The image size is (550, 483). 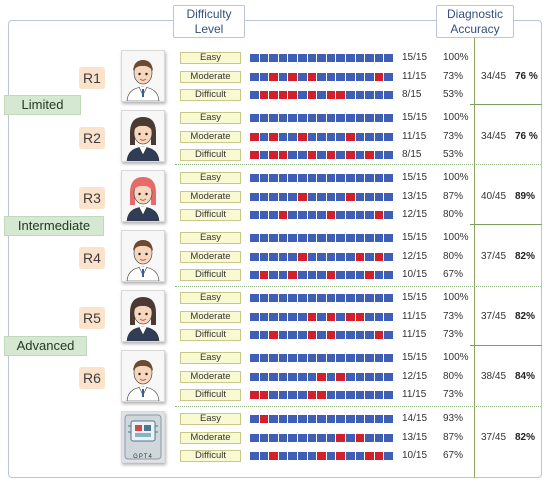 What do you see at coordinates (526, 136) in the screenshot?
I see `total-percent-r2: 76 %` at bounding box center [526, 136].